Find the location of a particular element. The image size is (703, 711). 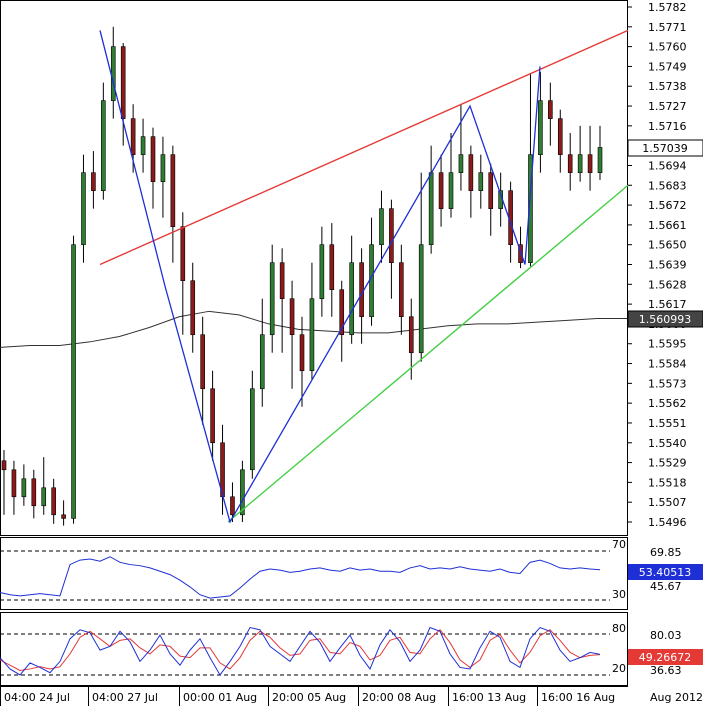

y-tick-label: 1.5595 is located at coordinates (667, 344).